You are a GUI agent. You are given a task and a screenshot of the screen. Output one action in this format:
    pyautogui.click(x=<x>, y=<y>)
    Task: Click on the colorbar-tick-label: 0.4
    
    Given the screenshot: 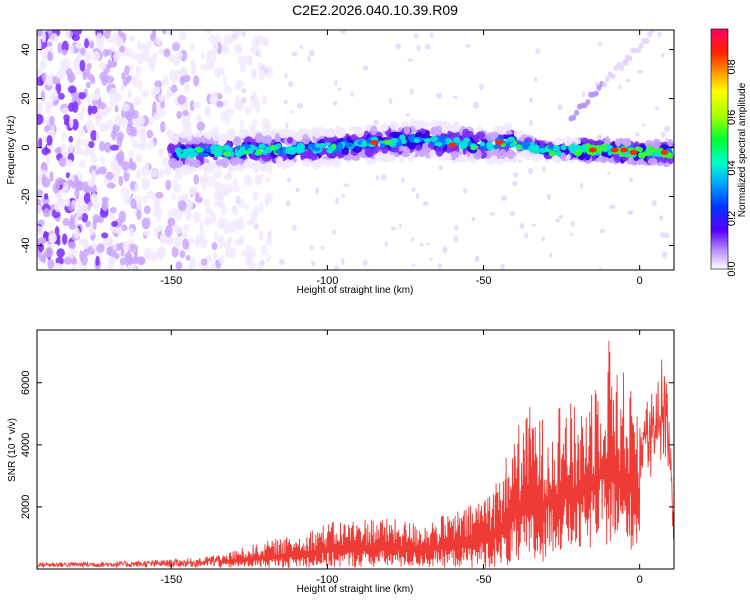 What is the action you would take?
    pyautogui.click(x=732, y=167)
    